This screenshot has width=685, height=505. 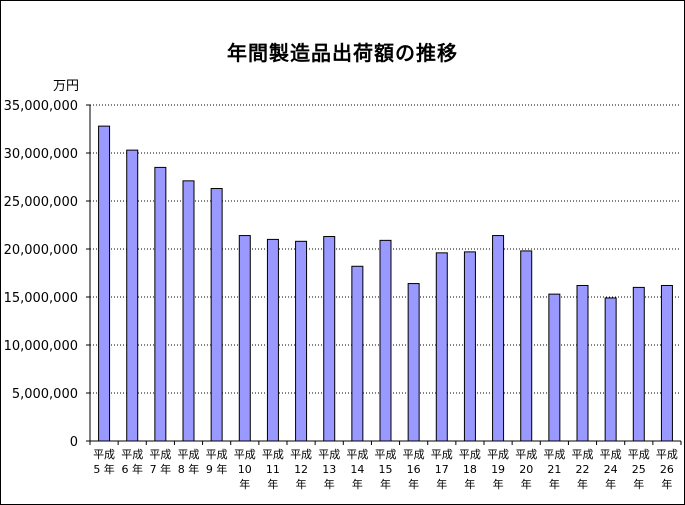 What do you see at coordinates (189, 462) in the screenshot?
I see `x-tick-label: 平成 8 年` at bounding box center [189, 462].